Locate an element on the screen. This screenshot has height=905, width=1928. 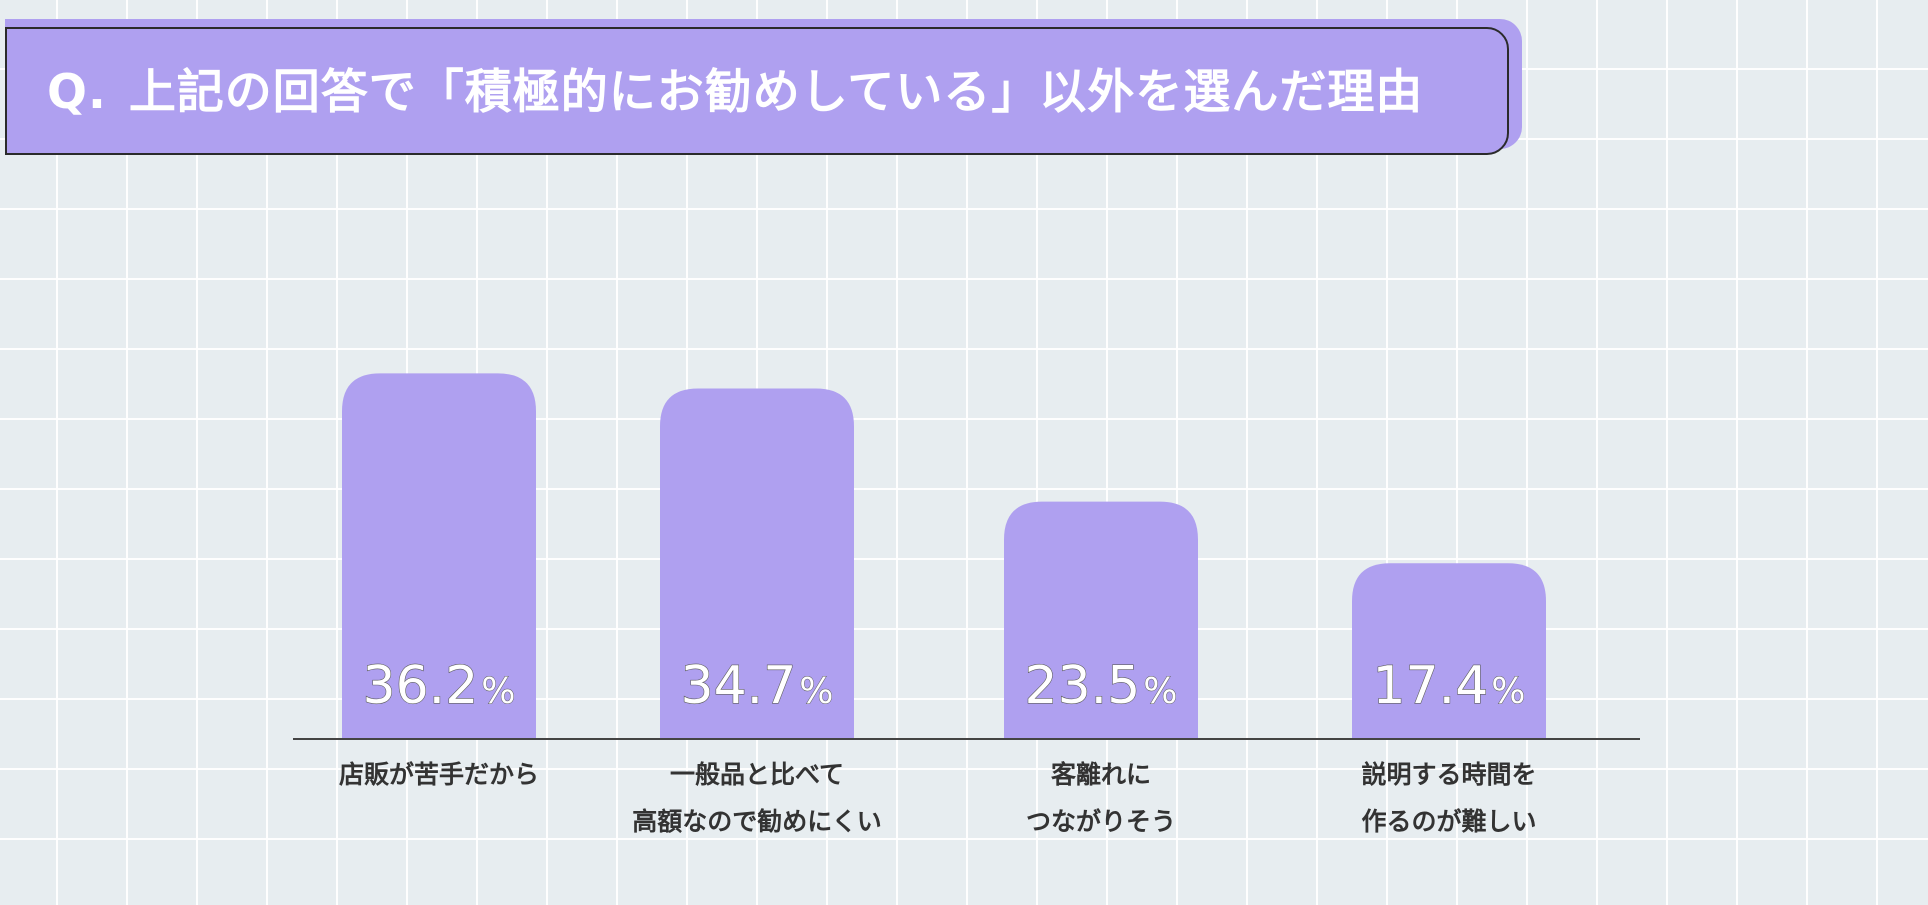
category-label-3-line-2: つながりそう is located at coordinates (1101, 821).